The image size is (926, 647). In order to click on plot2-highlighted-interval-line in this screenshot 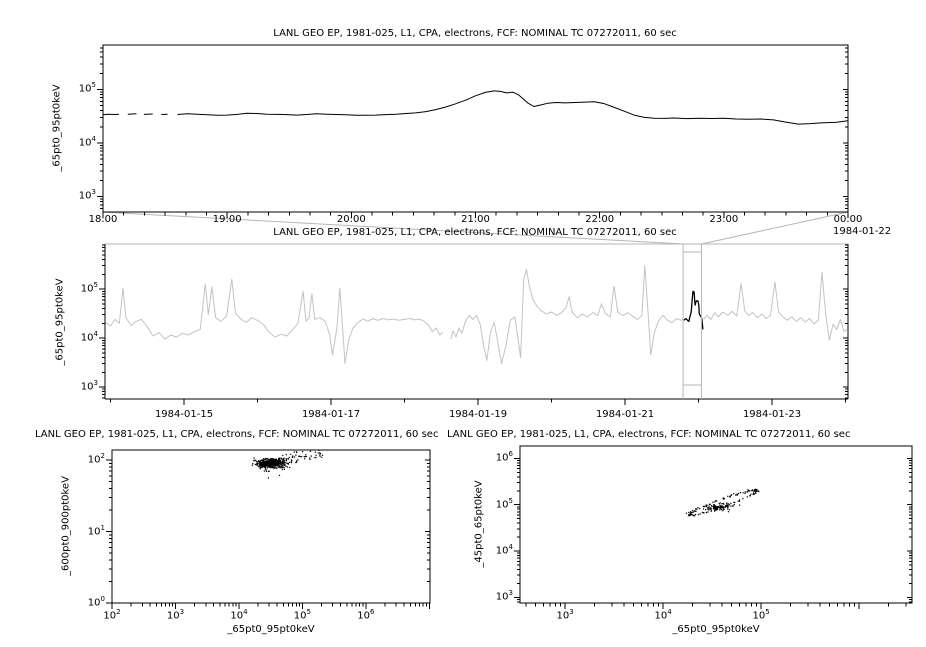, I will do `click(693, 310)`.